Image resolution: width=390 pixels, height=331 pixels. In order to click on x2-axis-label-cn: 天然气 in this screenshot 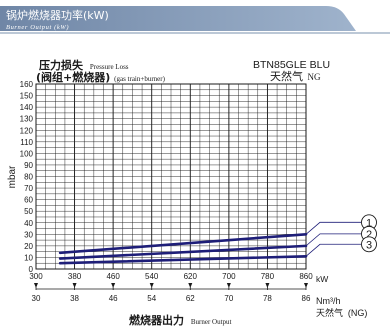, I will do `click(329, 313)`.